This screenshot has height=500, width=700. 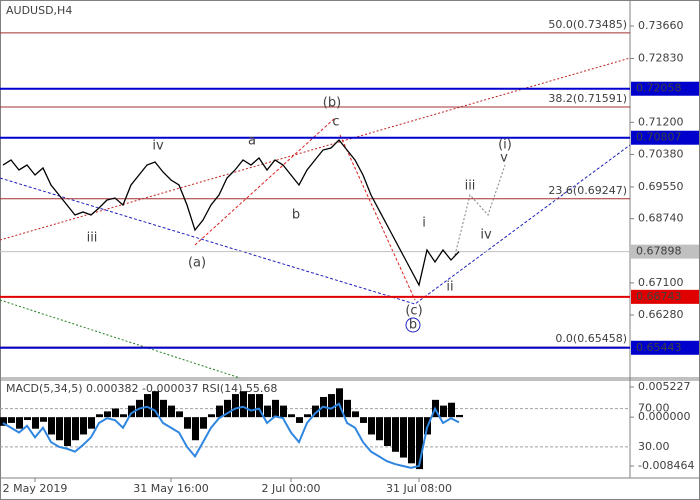 What do you see at coordinates (661, 282) in the screenshot?
I see `y-tick-label: 0.67100` at bounding box center [661, 282].